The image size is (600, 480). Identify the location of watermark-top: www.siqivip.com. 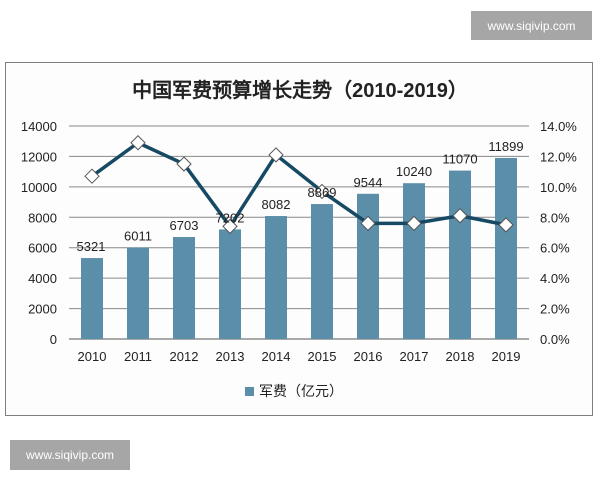
(531, 25).